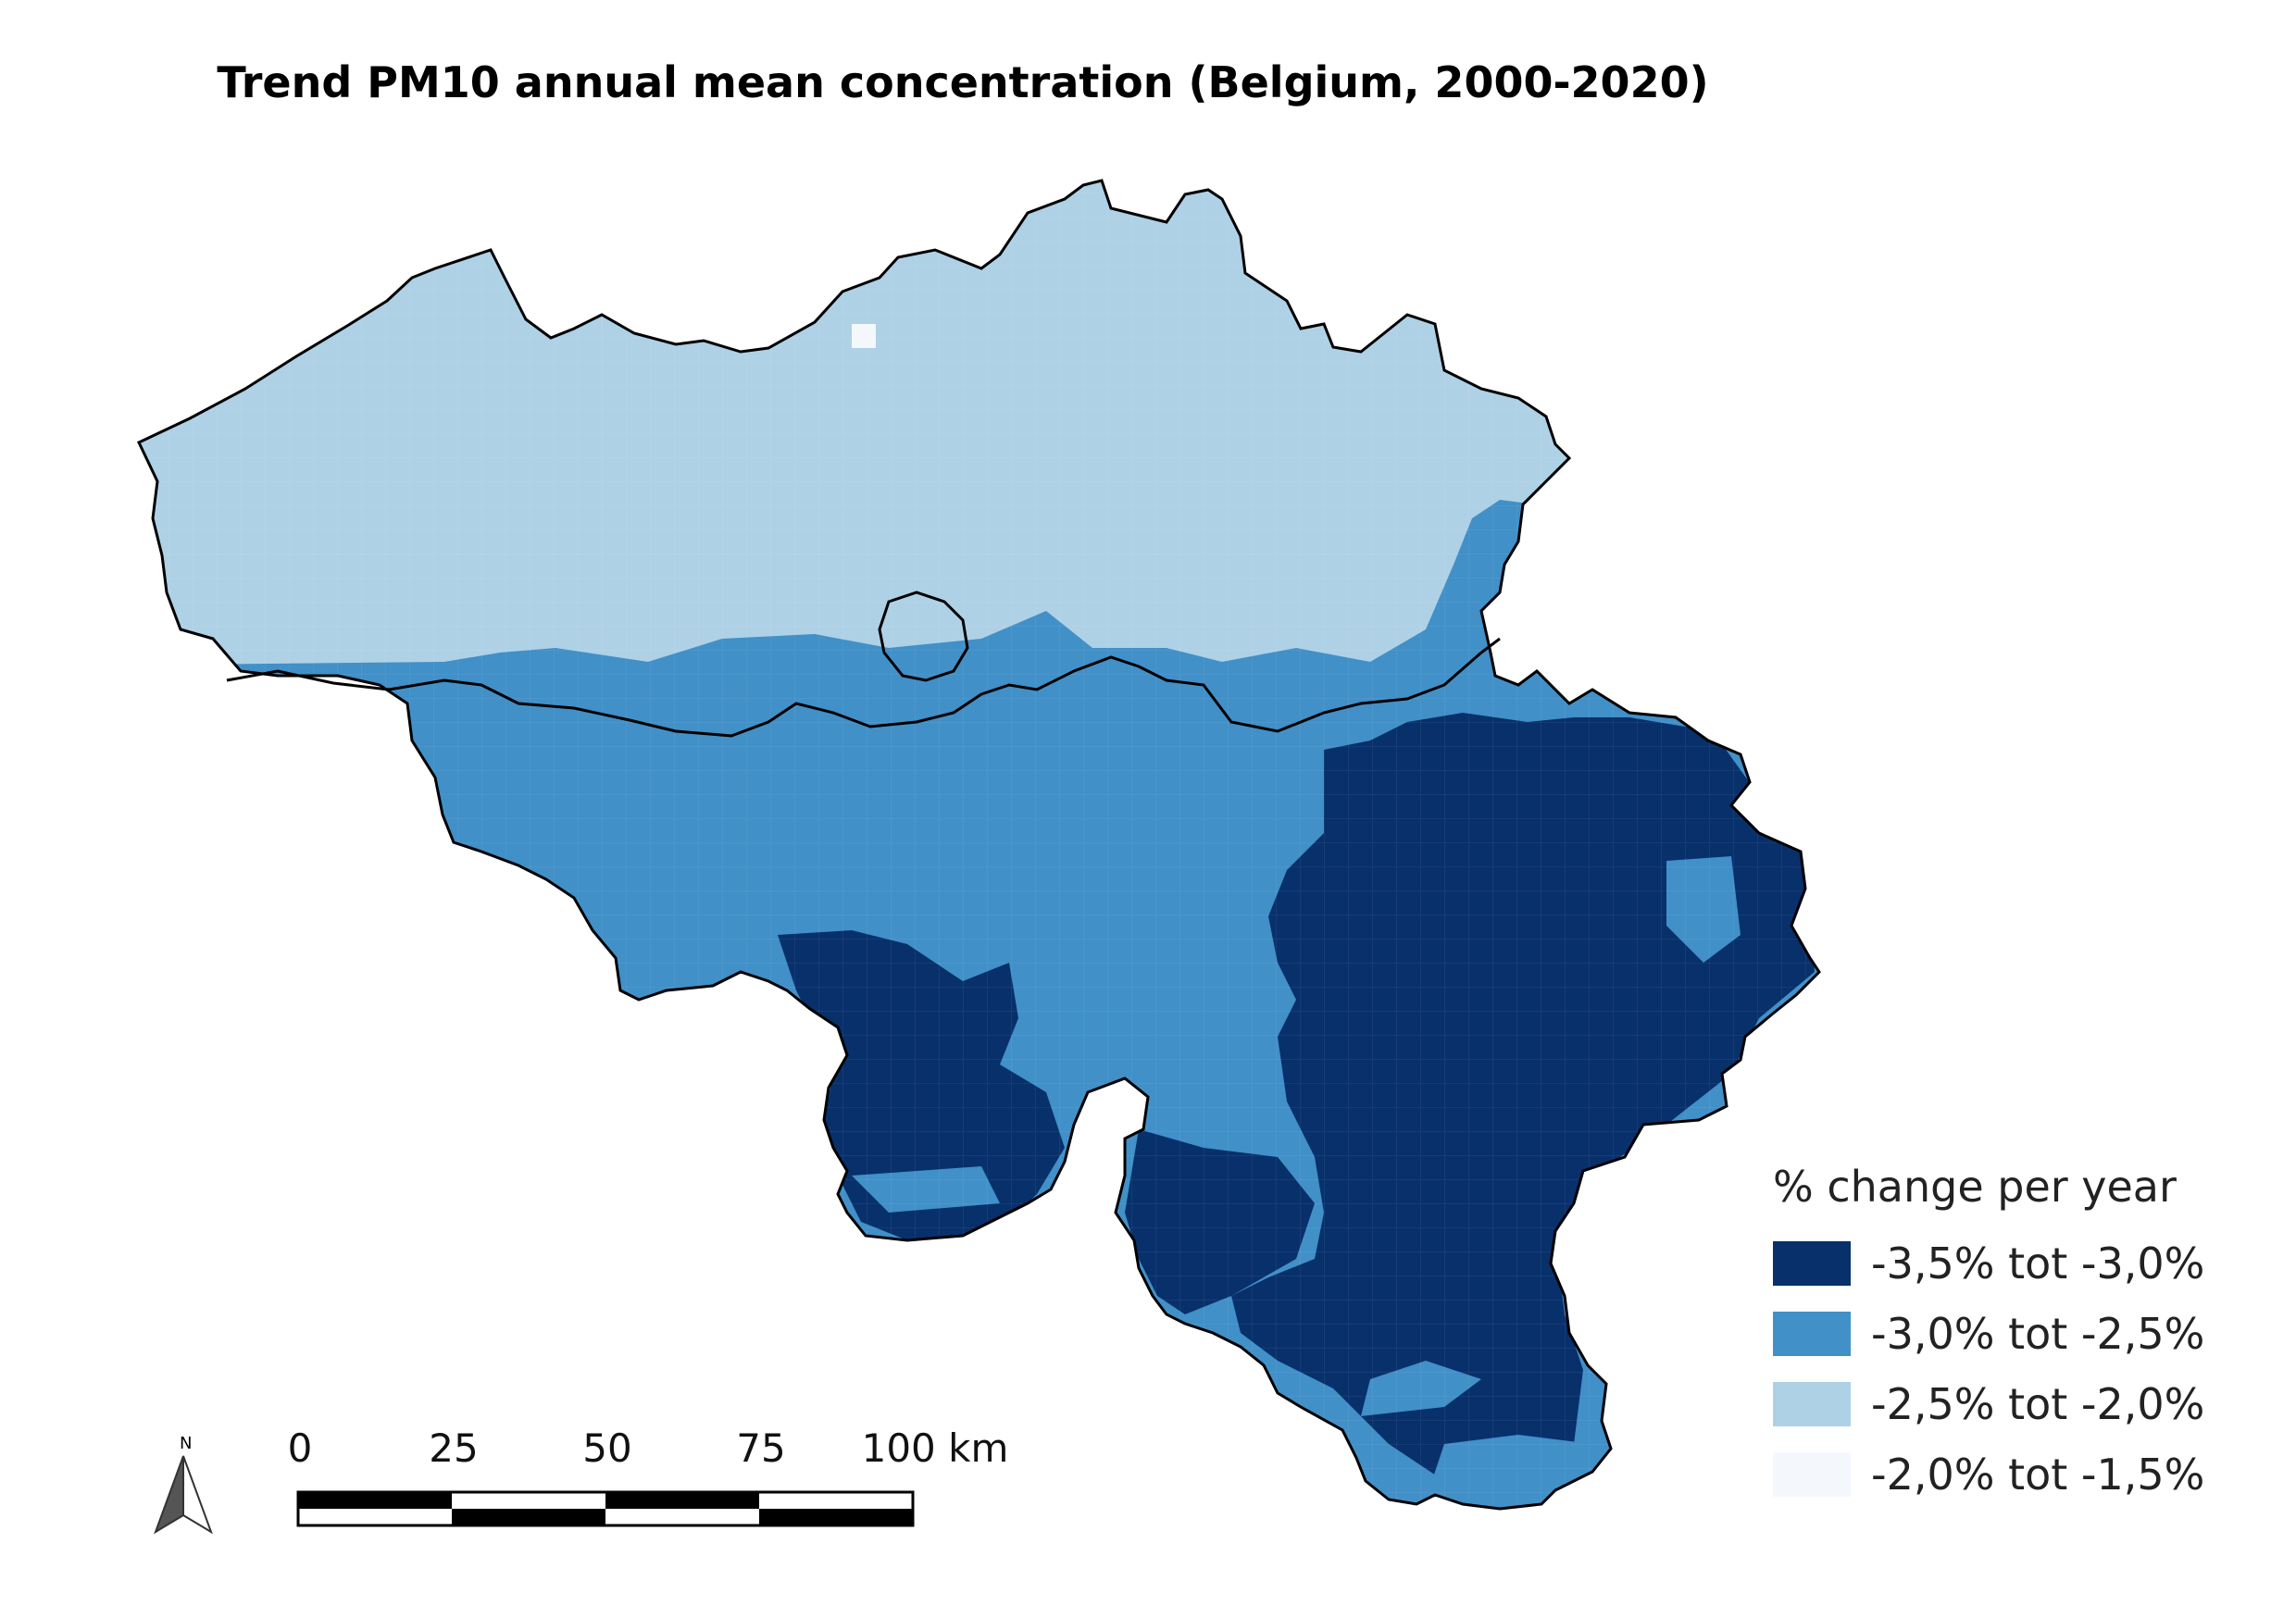 This screenshot has width=2296, height=1618. I want to click on legend-item: -2,0% tot -1,5%, so click(1988, 1474).